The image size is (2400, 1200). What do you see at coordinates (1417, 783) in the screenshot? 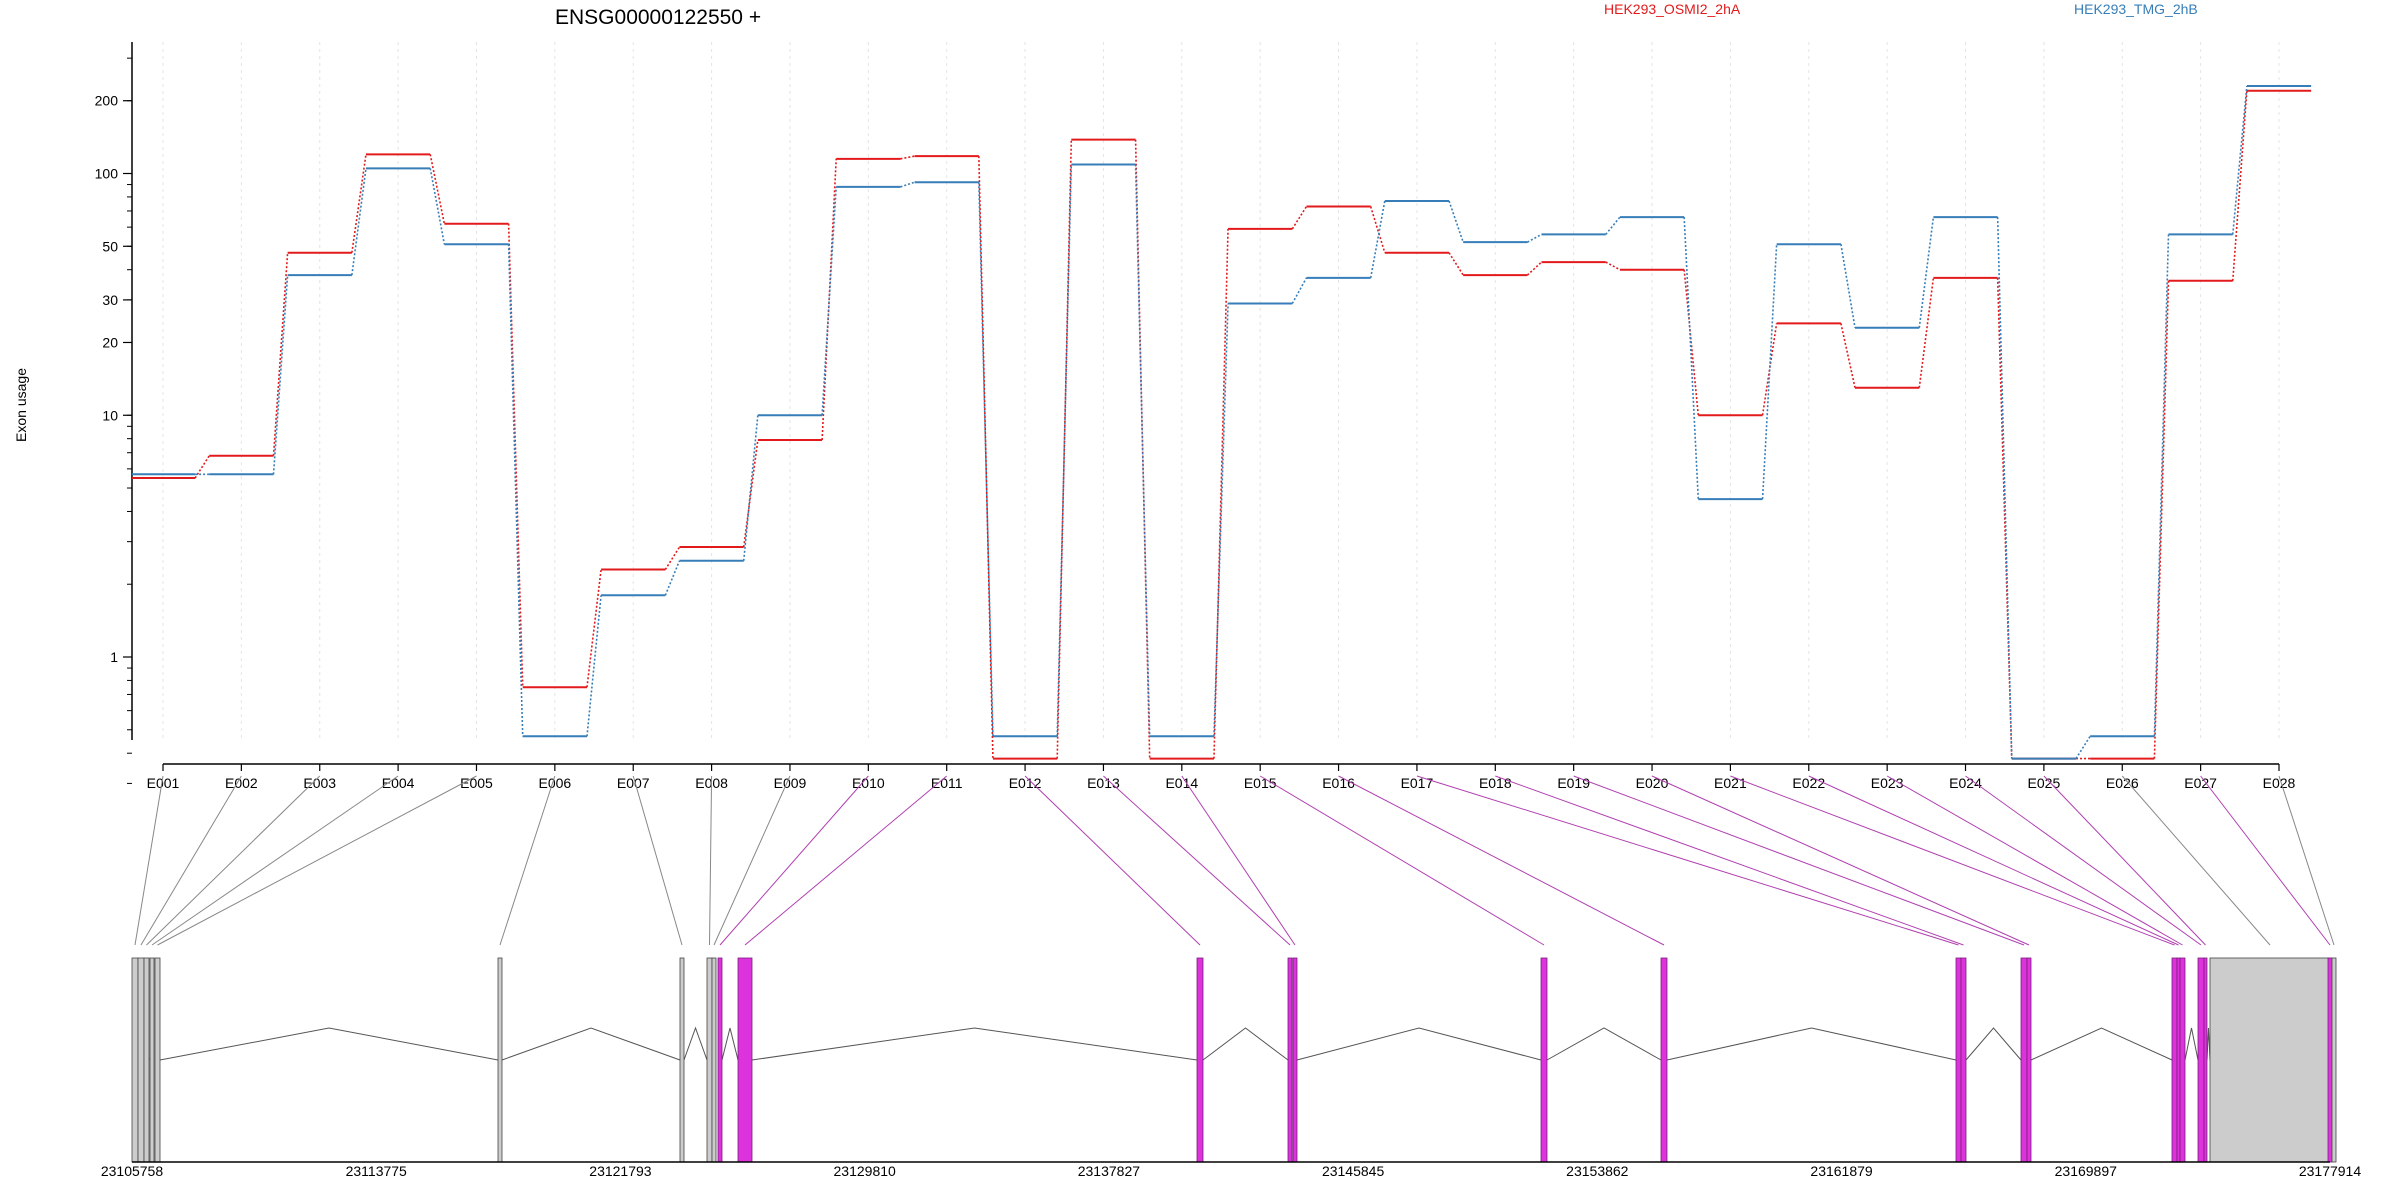
I see `x-tick-label: E017` at bounding box center [1417, 783].